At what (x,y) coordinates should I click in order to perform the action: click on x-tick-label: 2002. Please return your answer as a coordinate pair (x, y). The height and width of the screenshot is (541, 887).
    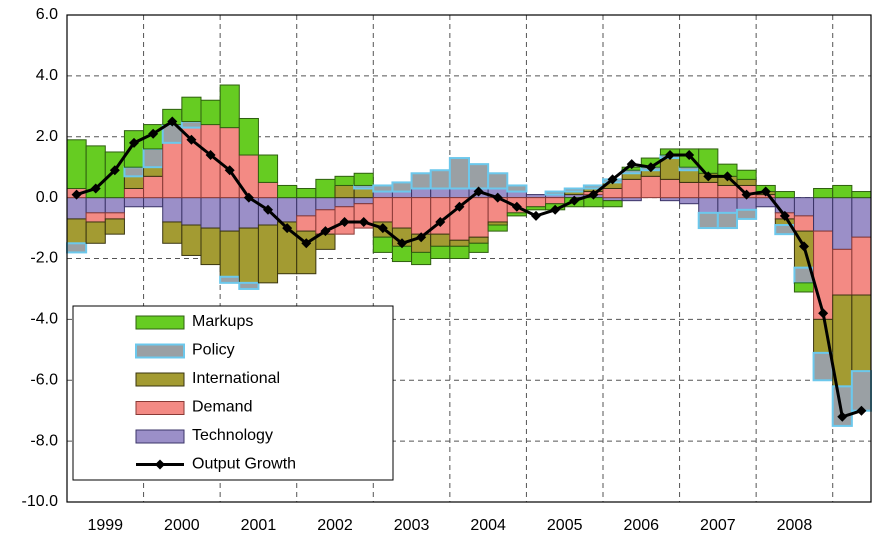
    Looking at the image, I should click on (335, 525).